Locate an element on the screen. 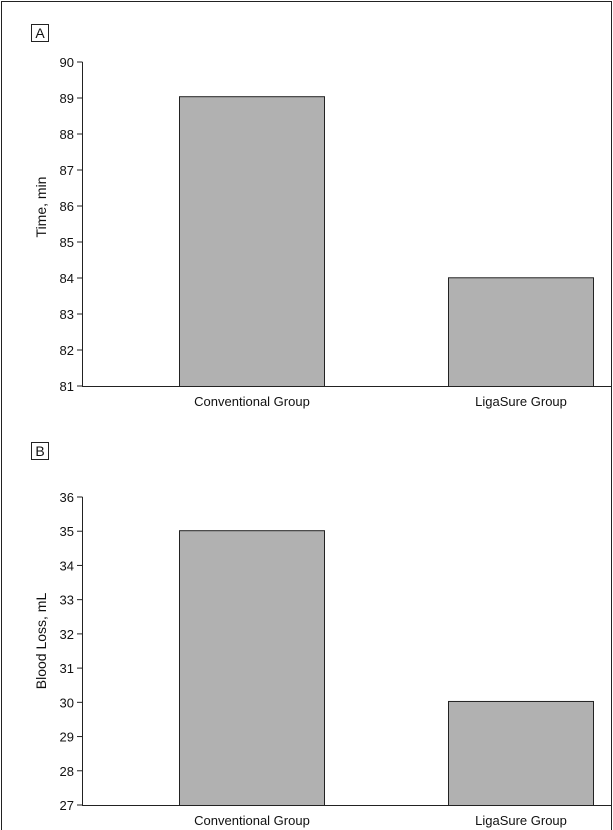 The height and width of the screenshot is (830, 613). panel-a-label-box: A is located at coordinates (40, 33).